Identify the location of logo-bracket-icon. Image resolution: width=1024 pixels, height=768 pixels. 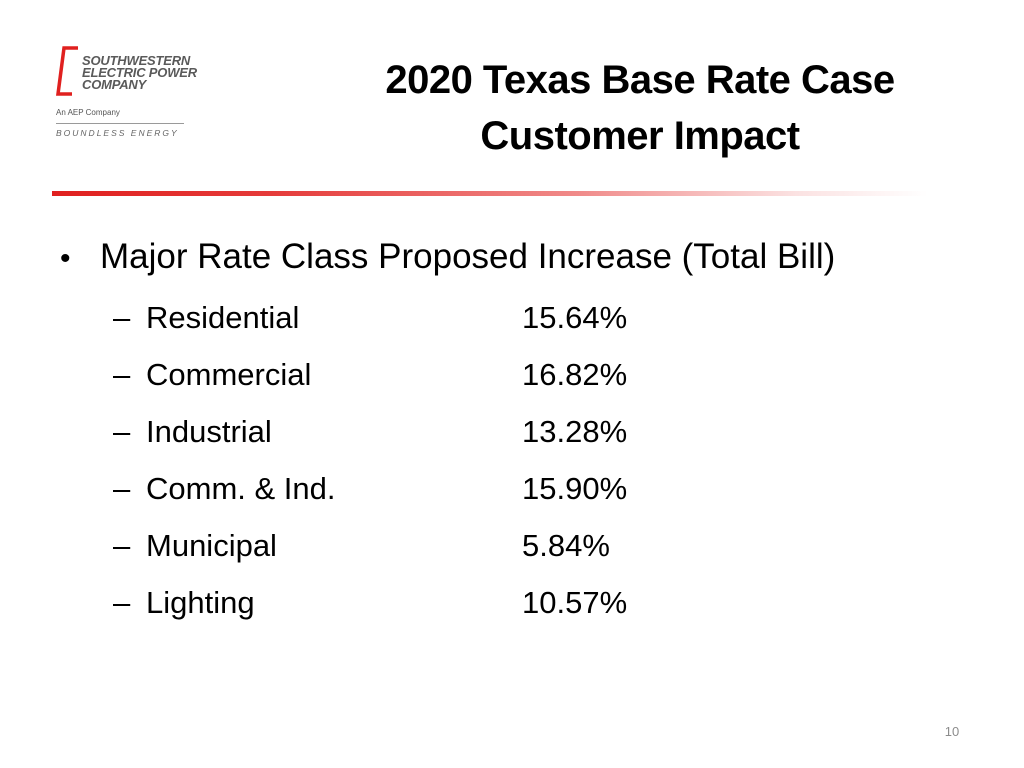
(67, 71).